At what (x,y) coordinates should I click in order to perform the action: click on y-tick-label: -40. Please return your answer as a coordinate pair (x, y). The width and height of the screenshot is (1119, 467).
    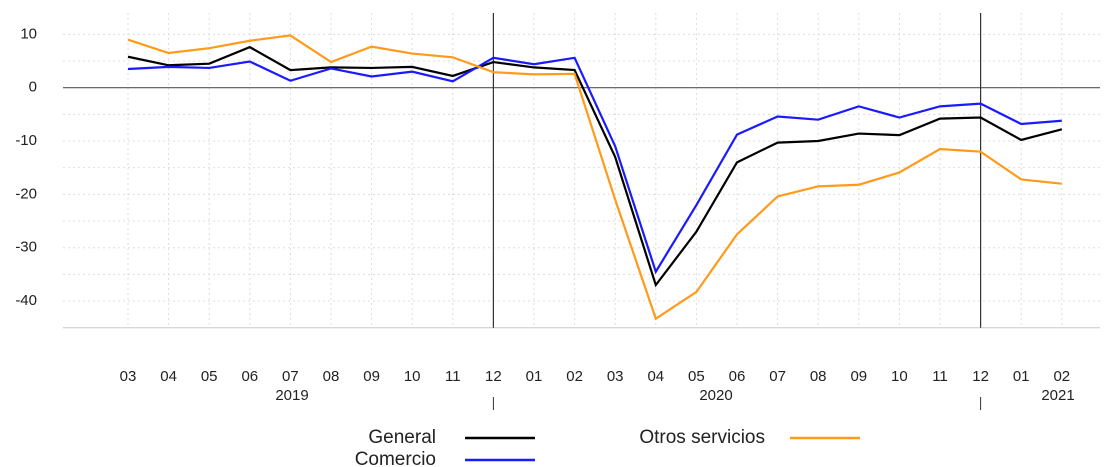
    Looking at the image, I should click on (26, 300).